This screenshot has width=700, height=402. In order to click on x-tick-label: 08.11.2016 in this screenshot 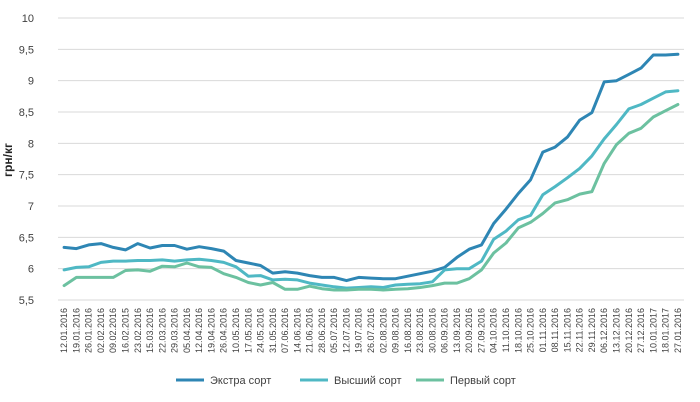, I will do `click(555, 330)`.